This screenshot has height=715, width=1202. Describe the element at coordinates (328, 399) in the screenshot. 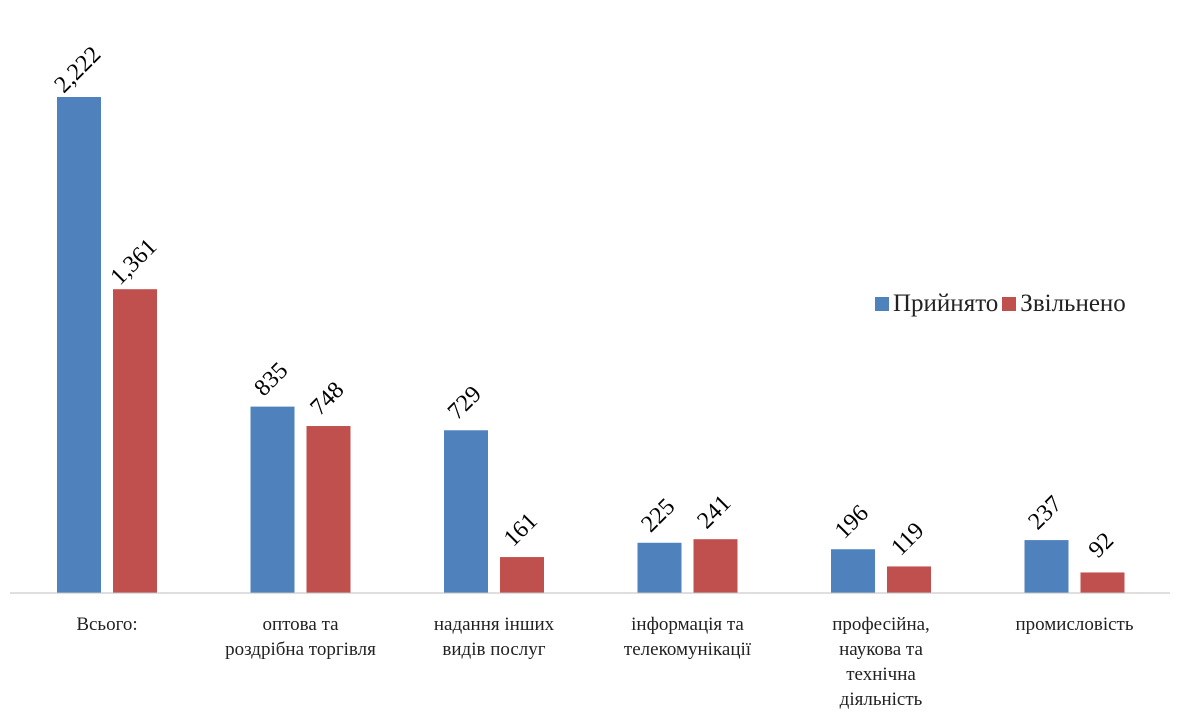

I see `data-label-s2-c2: 748` at that location.